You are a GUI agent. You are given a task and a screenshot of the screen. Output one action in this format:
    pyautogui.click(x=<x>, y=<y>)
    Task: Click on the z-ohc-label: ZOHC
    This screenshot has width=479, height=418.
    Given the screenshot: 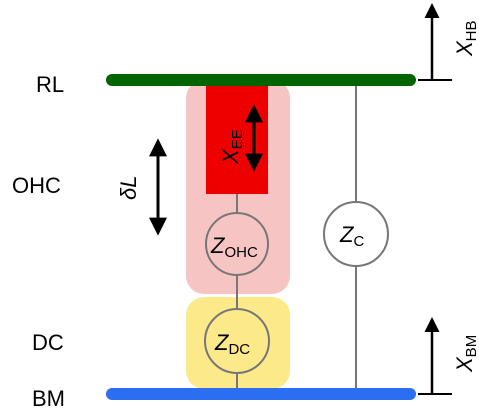 What is the action you would take?
    pyautogui.click(x=234, y=247)
    